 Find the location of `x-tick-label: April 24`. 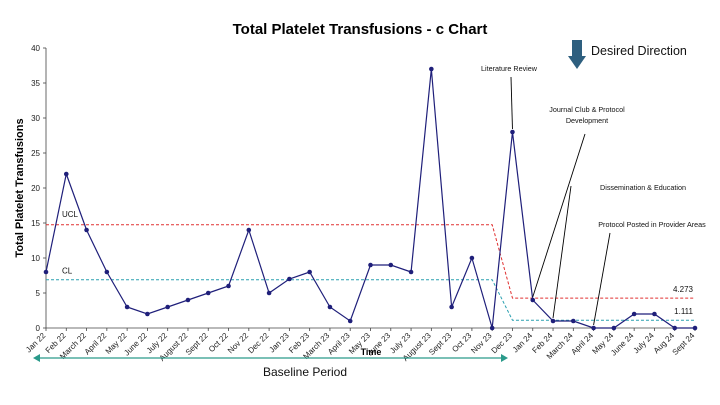

x-tick-label: April 24 is located at coordinates (582, 344).